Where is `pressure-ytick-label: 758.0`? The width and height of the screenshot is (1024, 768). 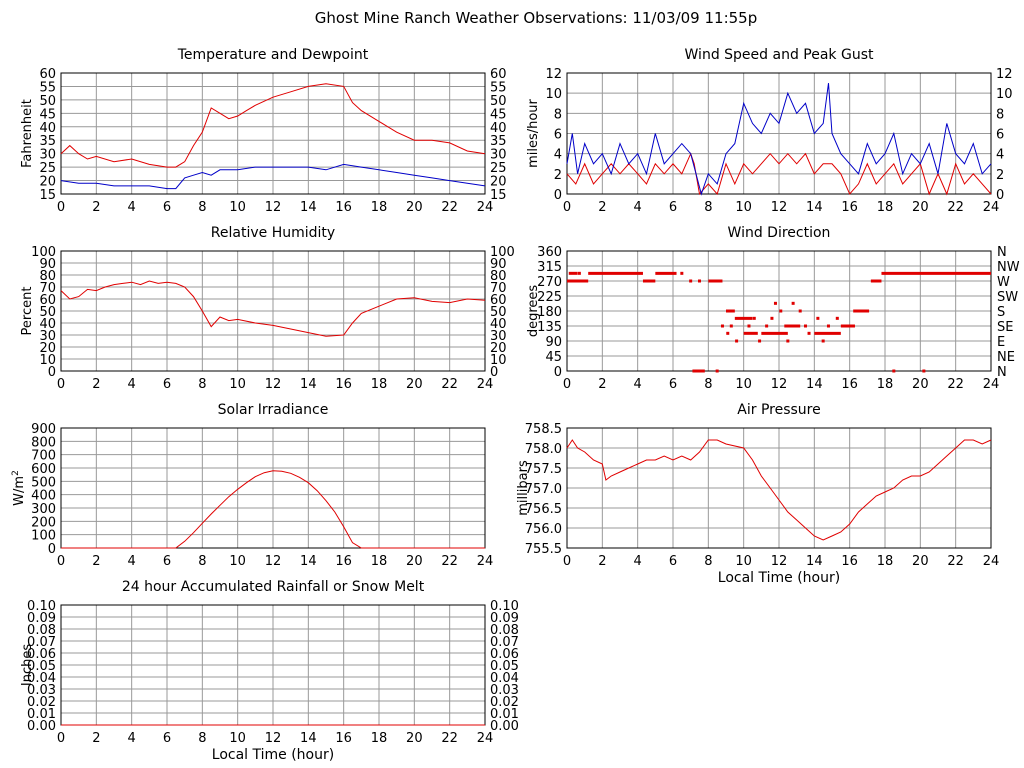 pressure-ytick-label: 758.0 is located at coordinates (543, 449).